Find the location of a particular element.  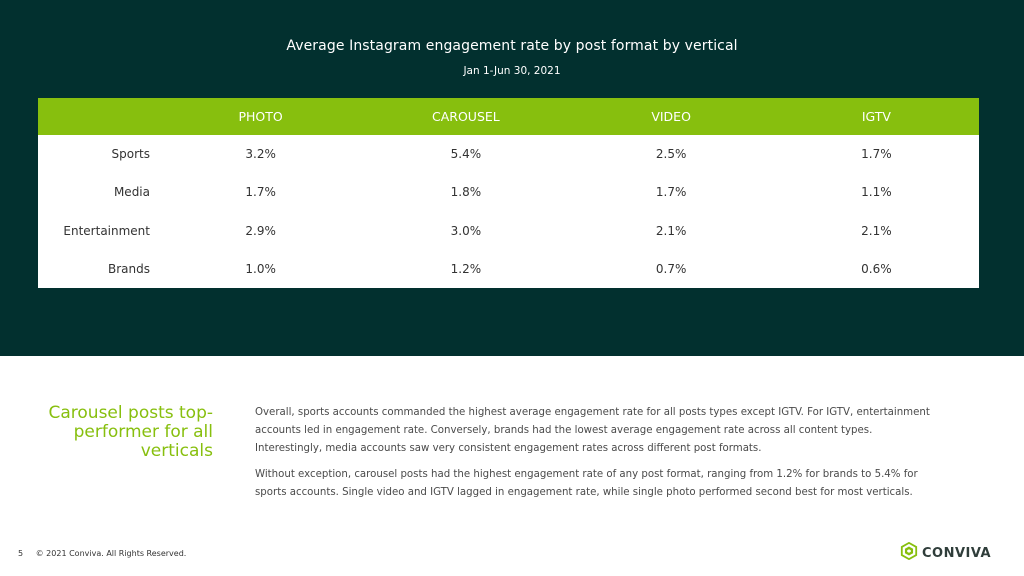

copyright-notice: © 2021 Conviva. All Rights Reserved. is located at coordinates (111, 553).